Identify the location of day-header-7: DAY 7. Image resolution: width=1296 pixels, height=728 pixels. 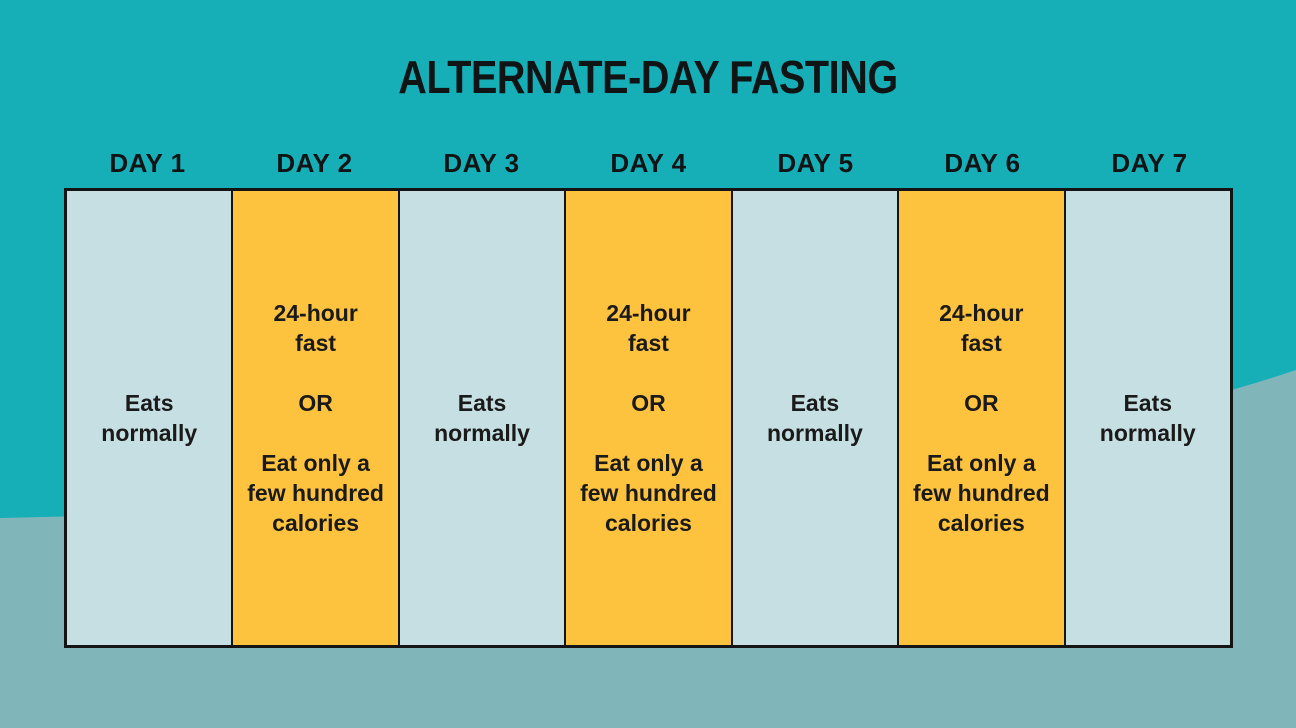
(1149, 163).